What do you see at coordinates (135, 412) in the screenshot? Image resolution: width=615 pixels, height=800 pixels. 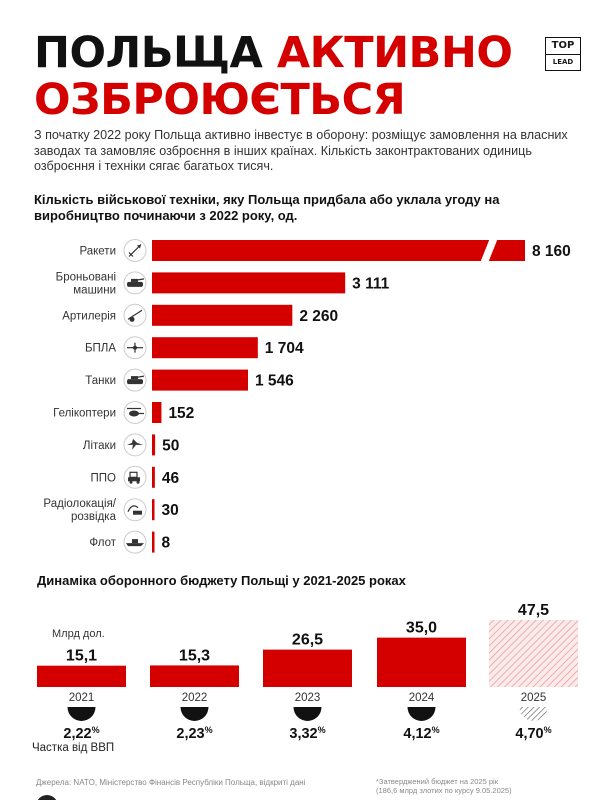 I see `helicopter-icon` at bounding box center [135, 412].